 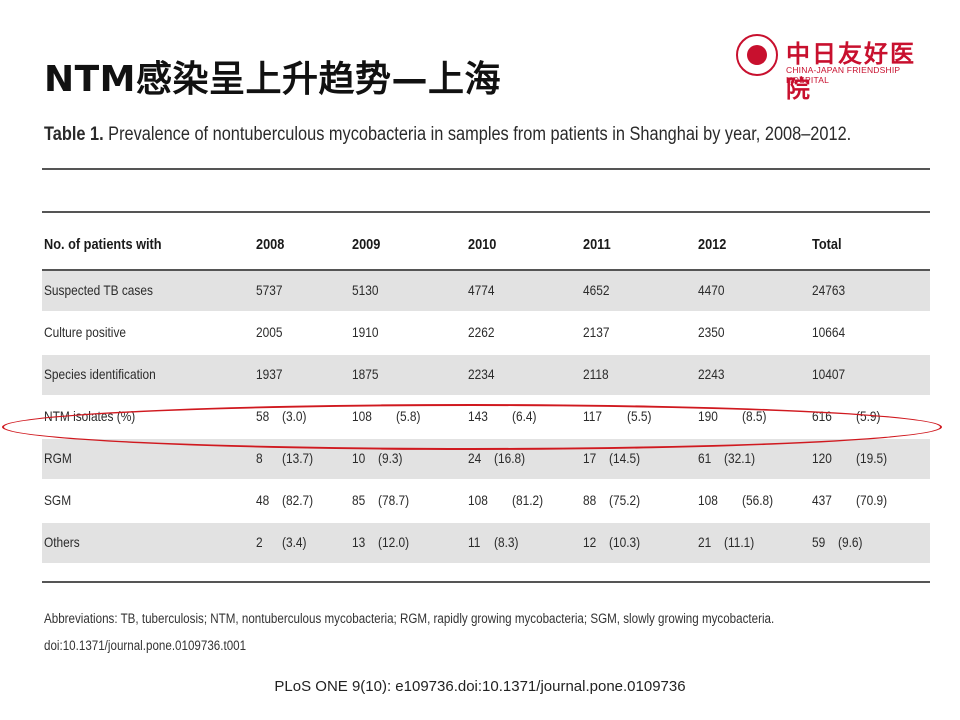 I want to click on table-cell-count: 85, so click(x=359, y=500).